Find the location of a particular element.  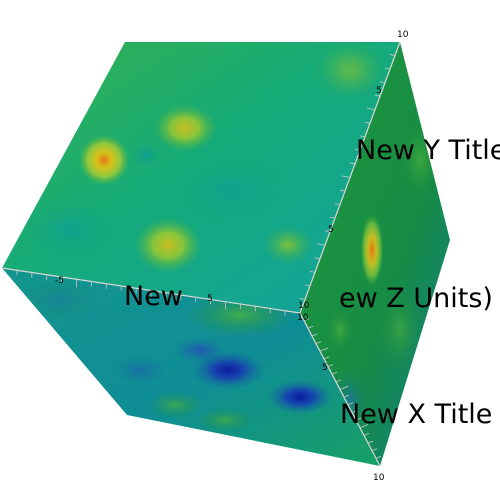

y-axis-title: New Y Title is located at coordinates (428, 150).